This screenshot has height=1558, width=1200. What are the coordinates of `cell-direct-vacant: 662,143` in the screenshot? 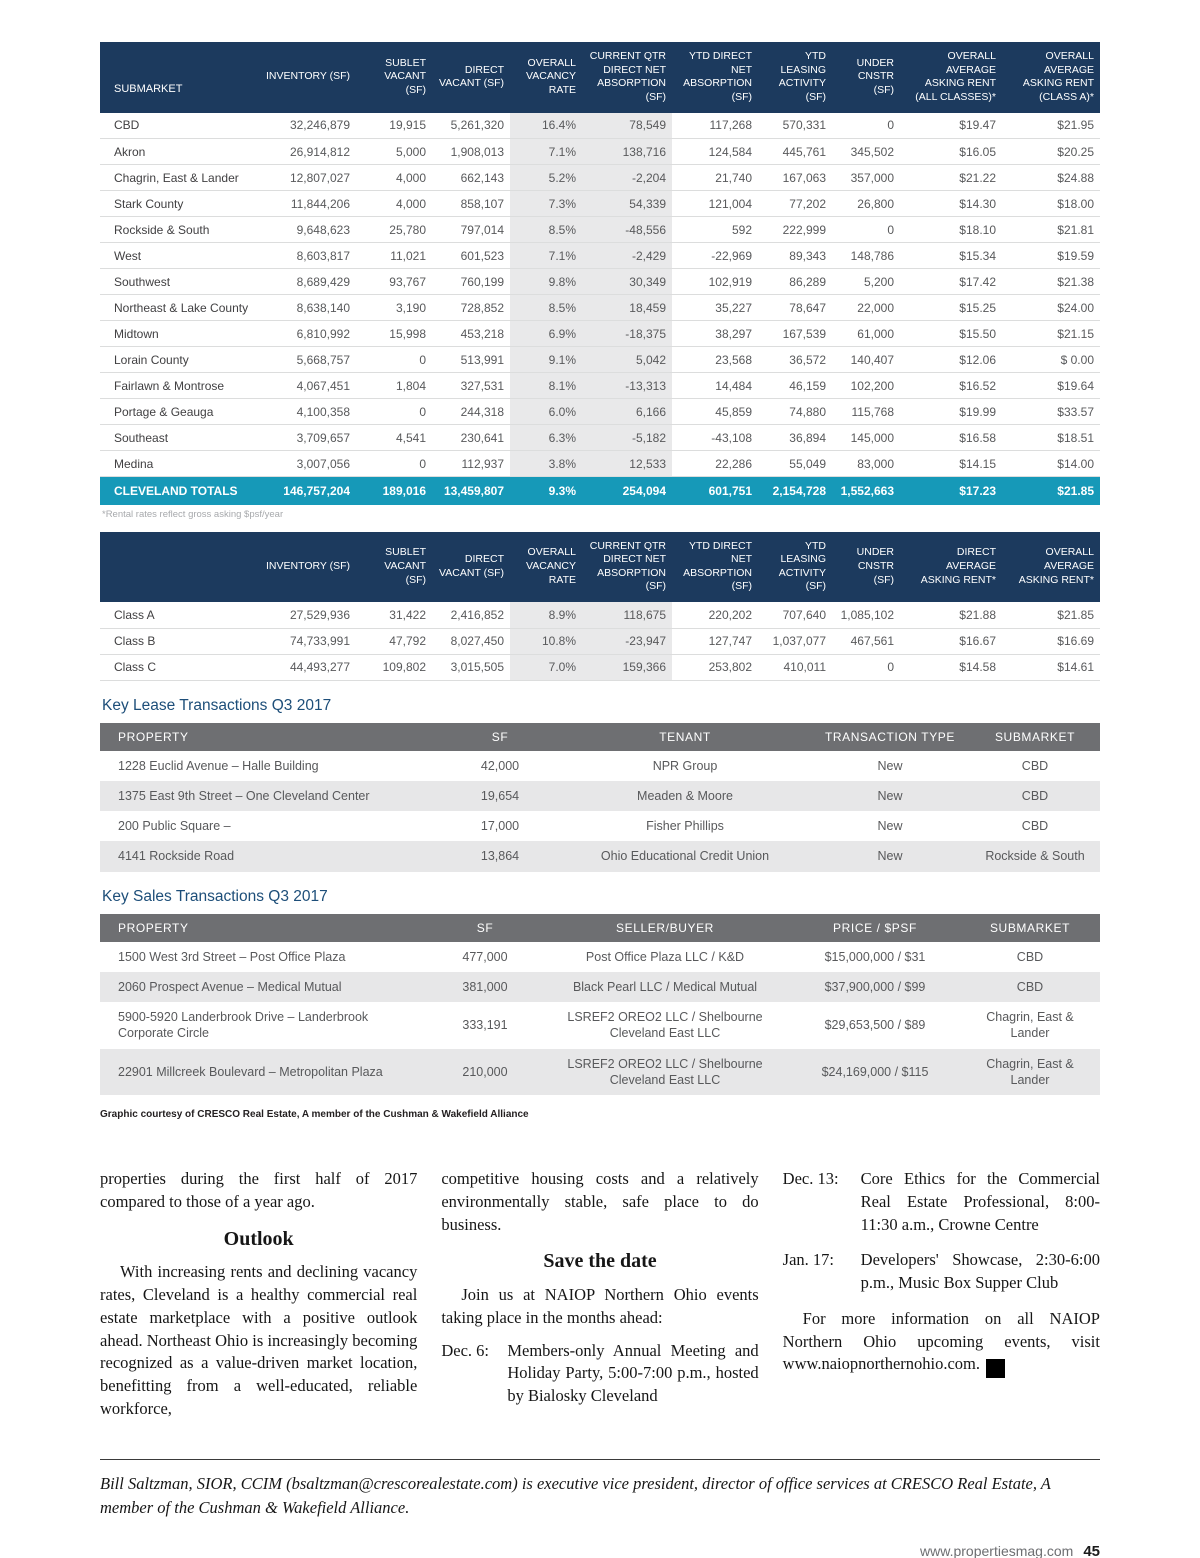 It's located at (471, 178).